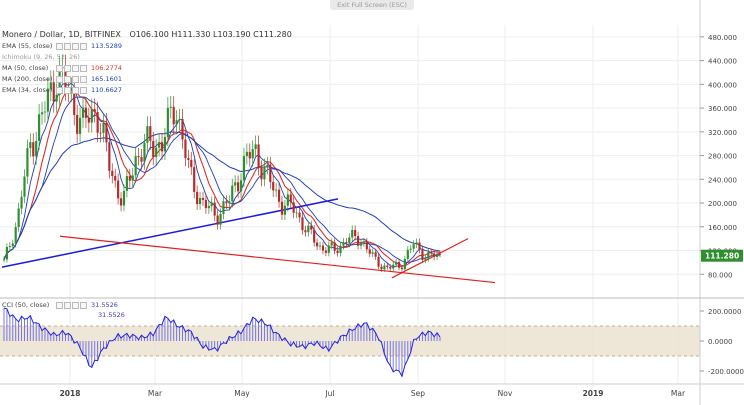 The height and width of the screenshot is (405, 744). Describe the element at coordinates (26, 305) in the screenshot. I see `indicator-name: CCI (50, close)` at that location.